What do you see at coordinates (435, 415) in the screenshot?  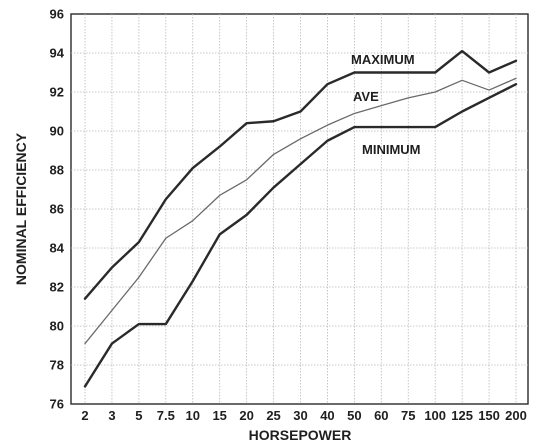 I see `x-tick-label: 100` at bounding box center [435, 415].